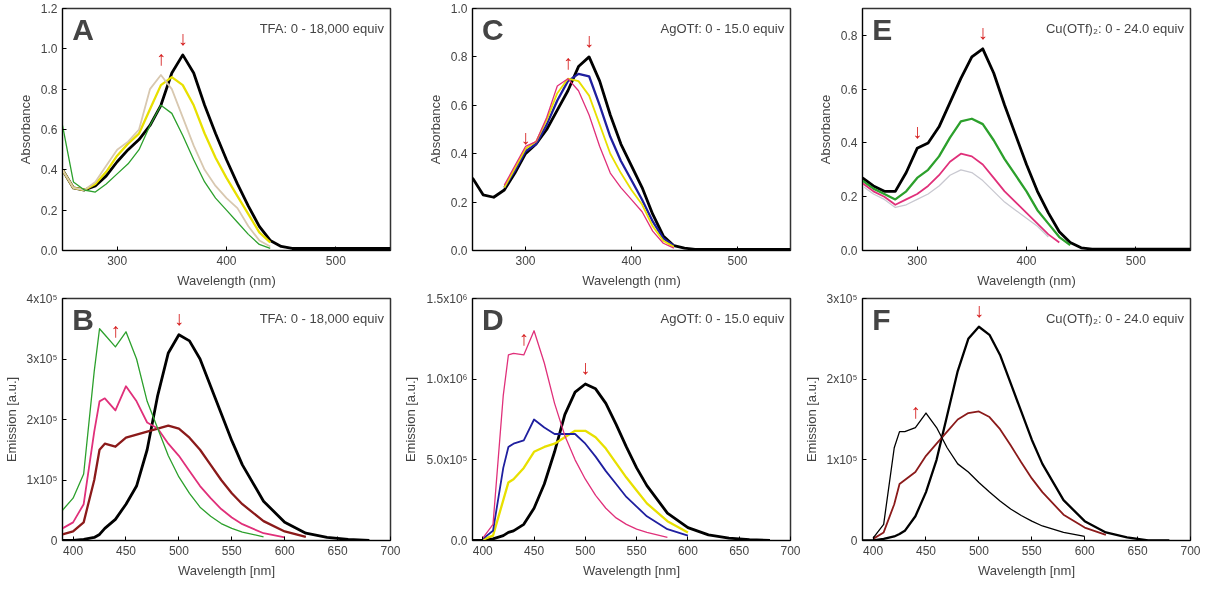  I want to click on y-tick-label: 1.0x10⁶, so click(447, 379).